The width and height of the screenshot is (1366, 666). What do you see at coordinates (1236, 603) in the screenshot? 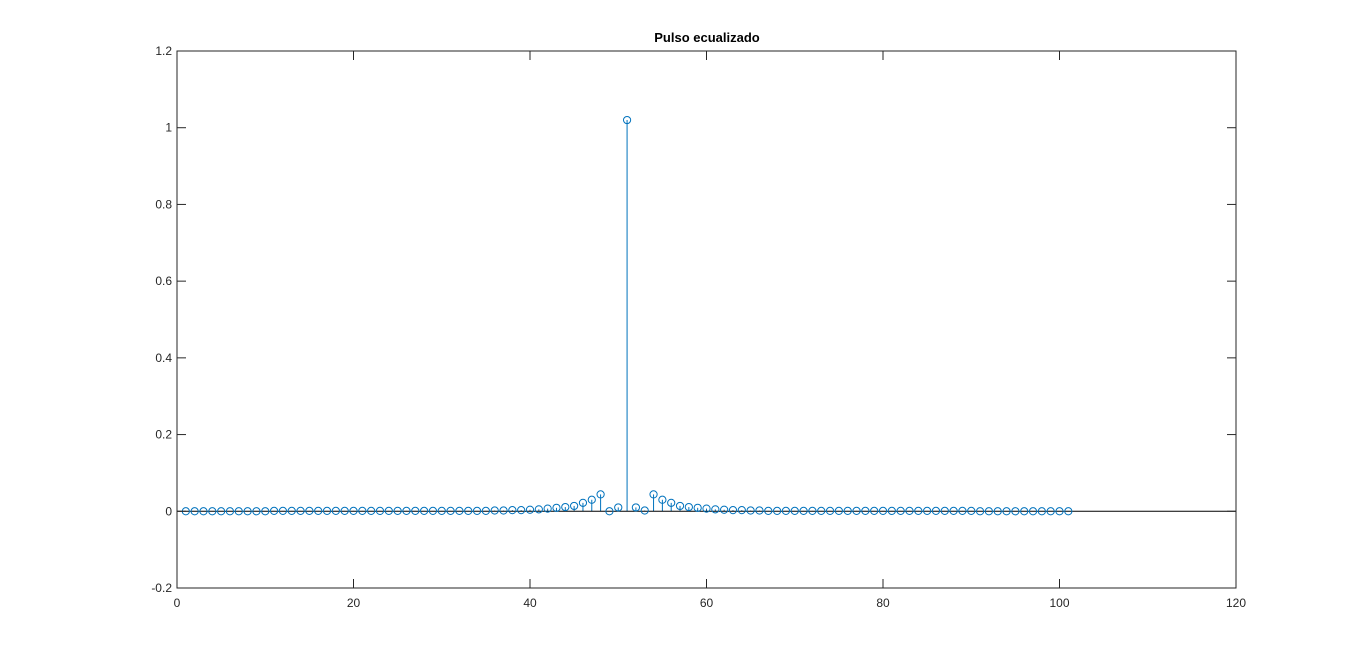
I see `x-tick-label: 120` at bounding box center [1236, 603].